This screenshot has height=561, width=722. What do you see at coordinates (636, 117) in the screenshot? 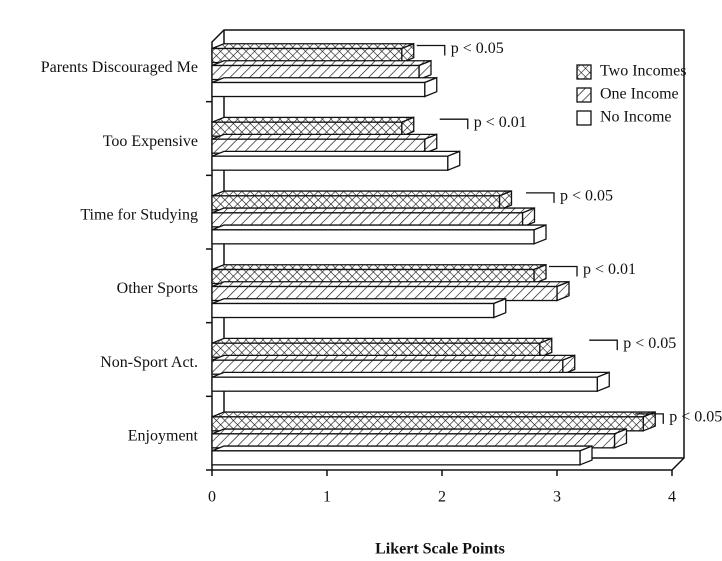
I see `legend-label: No Income` at bounding box center [636, 117].